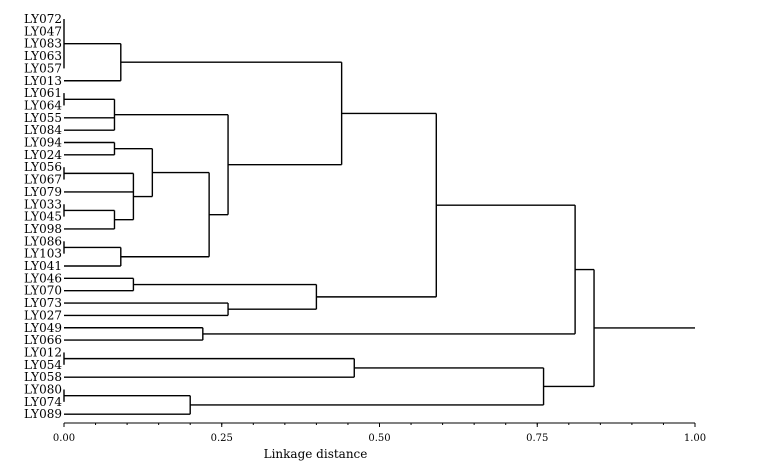 The height and width of the screenshot is (476, 760). Describe the element at coordinates (43, 81) in the screenshot. I see `leaf-label: LY013` at that location.